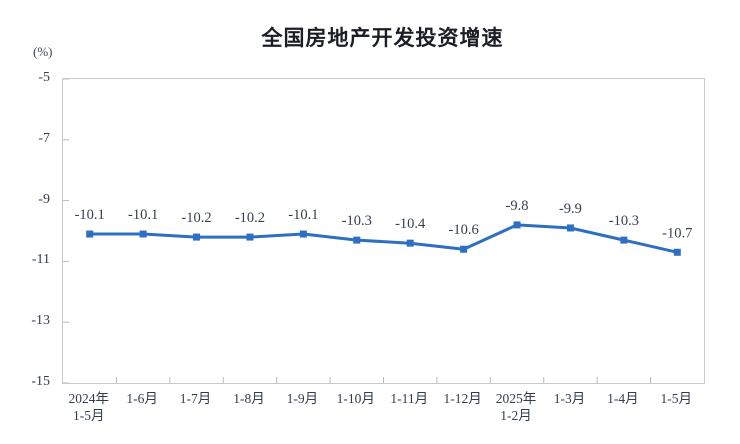 The image size is (740, 444). I want to click on y-axis-label: -15, so click(40, 381).